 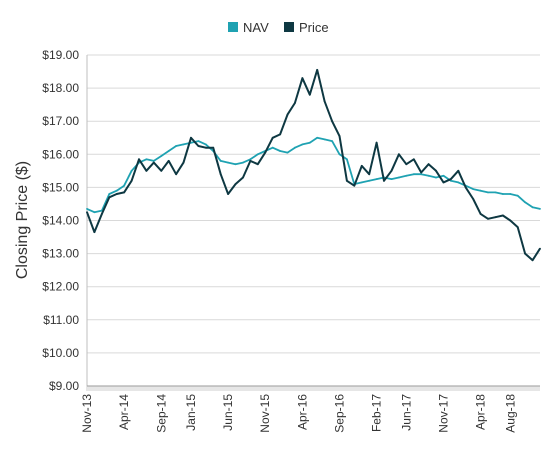 I want to click on legend-swatch-price, so click(x=289, y=27).